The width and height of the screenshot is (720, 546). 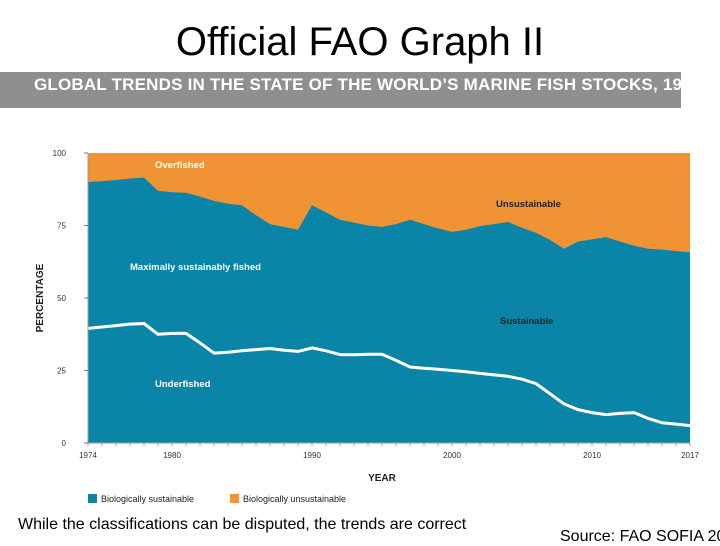 What do you see at coordinates (640, 536) in the screenshot?
I see `source-note: Source: FAO SOFIA 2020` at bounding box center [640, 536].